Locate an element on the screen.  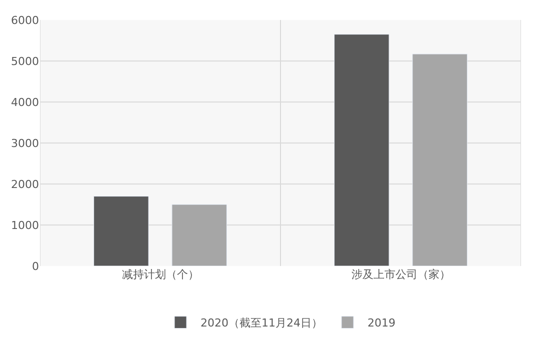
y-tick-label: 1000 is located at coordinates (25, 225).